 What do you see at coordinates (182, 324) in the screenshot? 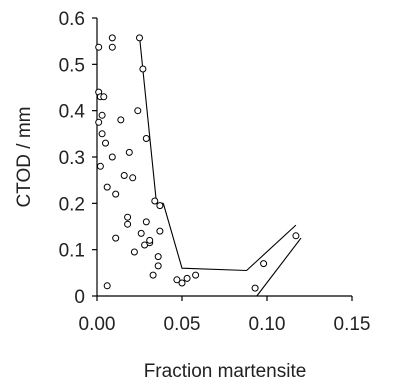
I see `x-tick-label: 0.05` at bounding box center [182, 324].